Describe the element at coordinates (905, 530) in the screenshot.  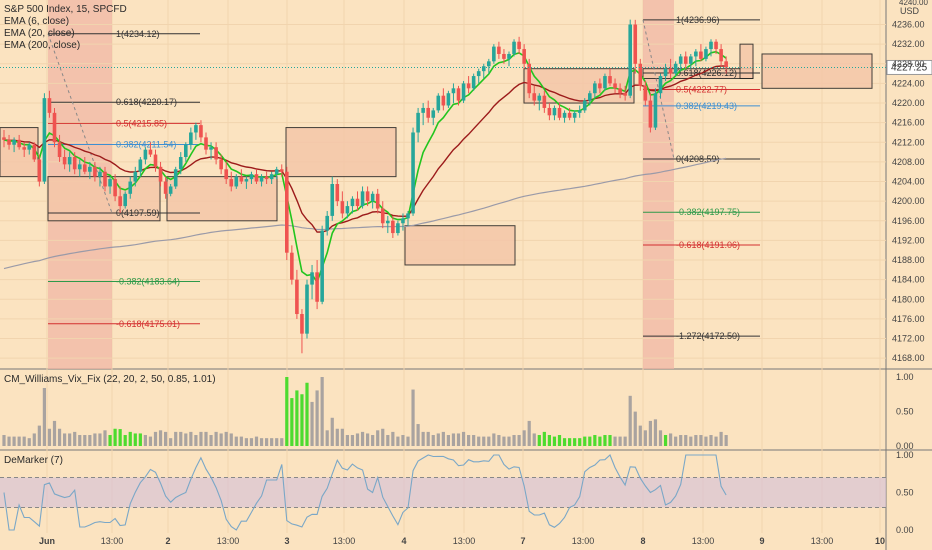
I see `demarker-tick-label: 0.00` at that location.